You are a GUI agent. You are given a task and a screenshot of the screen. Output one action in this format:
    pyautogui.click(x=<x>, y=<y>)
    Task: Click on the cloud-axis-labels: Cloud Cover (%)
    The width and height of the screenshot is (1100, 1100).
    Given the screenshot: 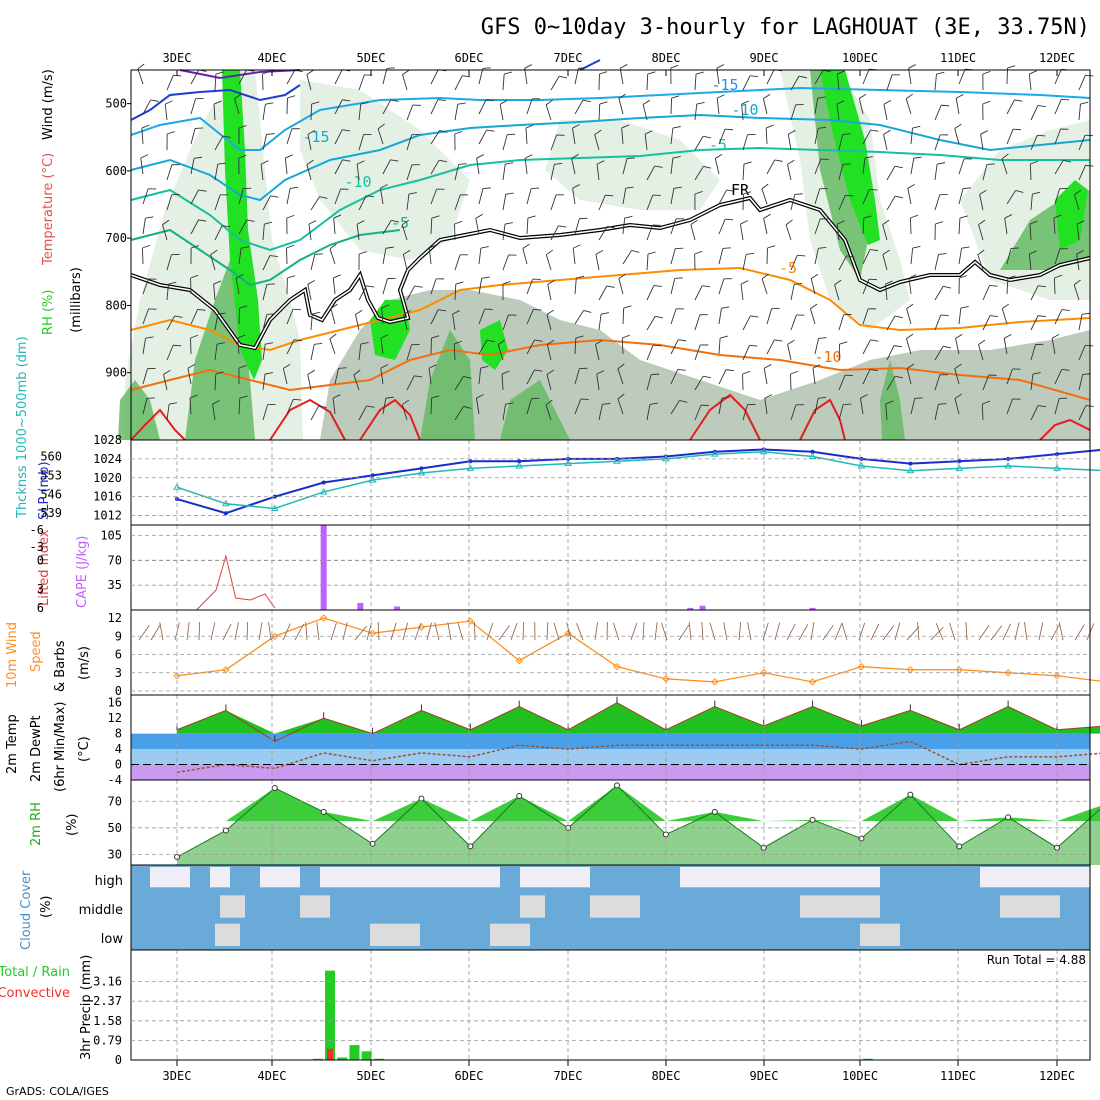 What is the action you would take?
    pyautogui.click(x=36, y=910)
    